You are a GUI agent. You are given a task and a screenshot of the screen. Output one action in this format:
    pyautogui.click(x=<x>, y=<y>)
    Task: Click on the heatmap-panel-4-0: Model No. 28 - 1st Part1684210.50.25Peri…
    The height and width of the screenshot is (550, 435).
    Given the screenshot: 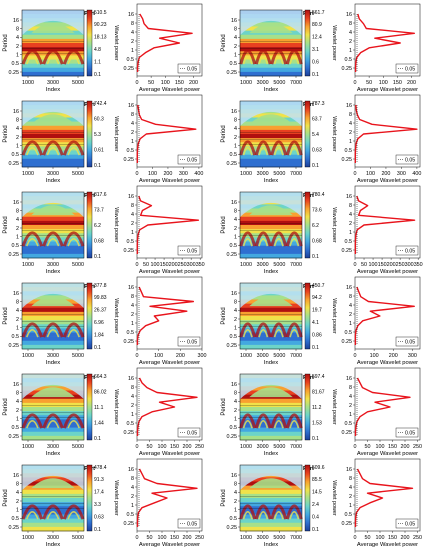 What is the action you would take?
    pyautogui.click(x=61, y=415)
    